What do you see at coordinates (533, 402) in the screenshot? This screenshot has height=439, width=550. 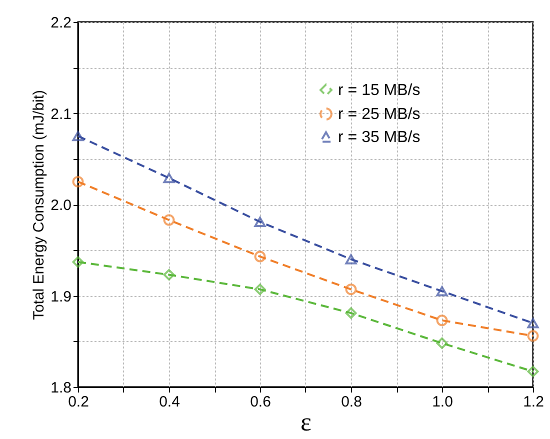 I see `x-tick-label: 1.2` at bounding box center [533, 402].